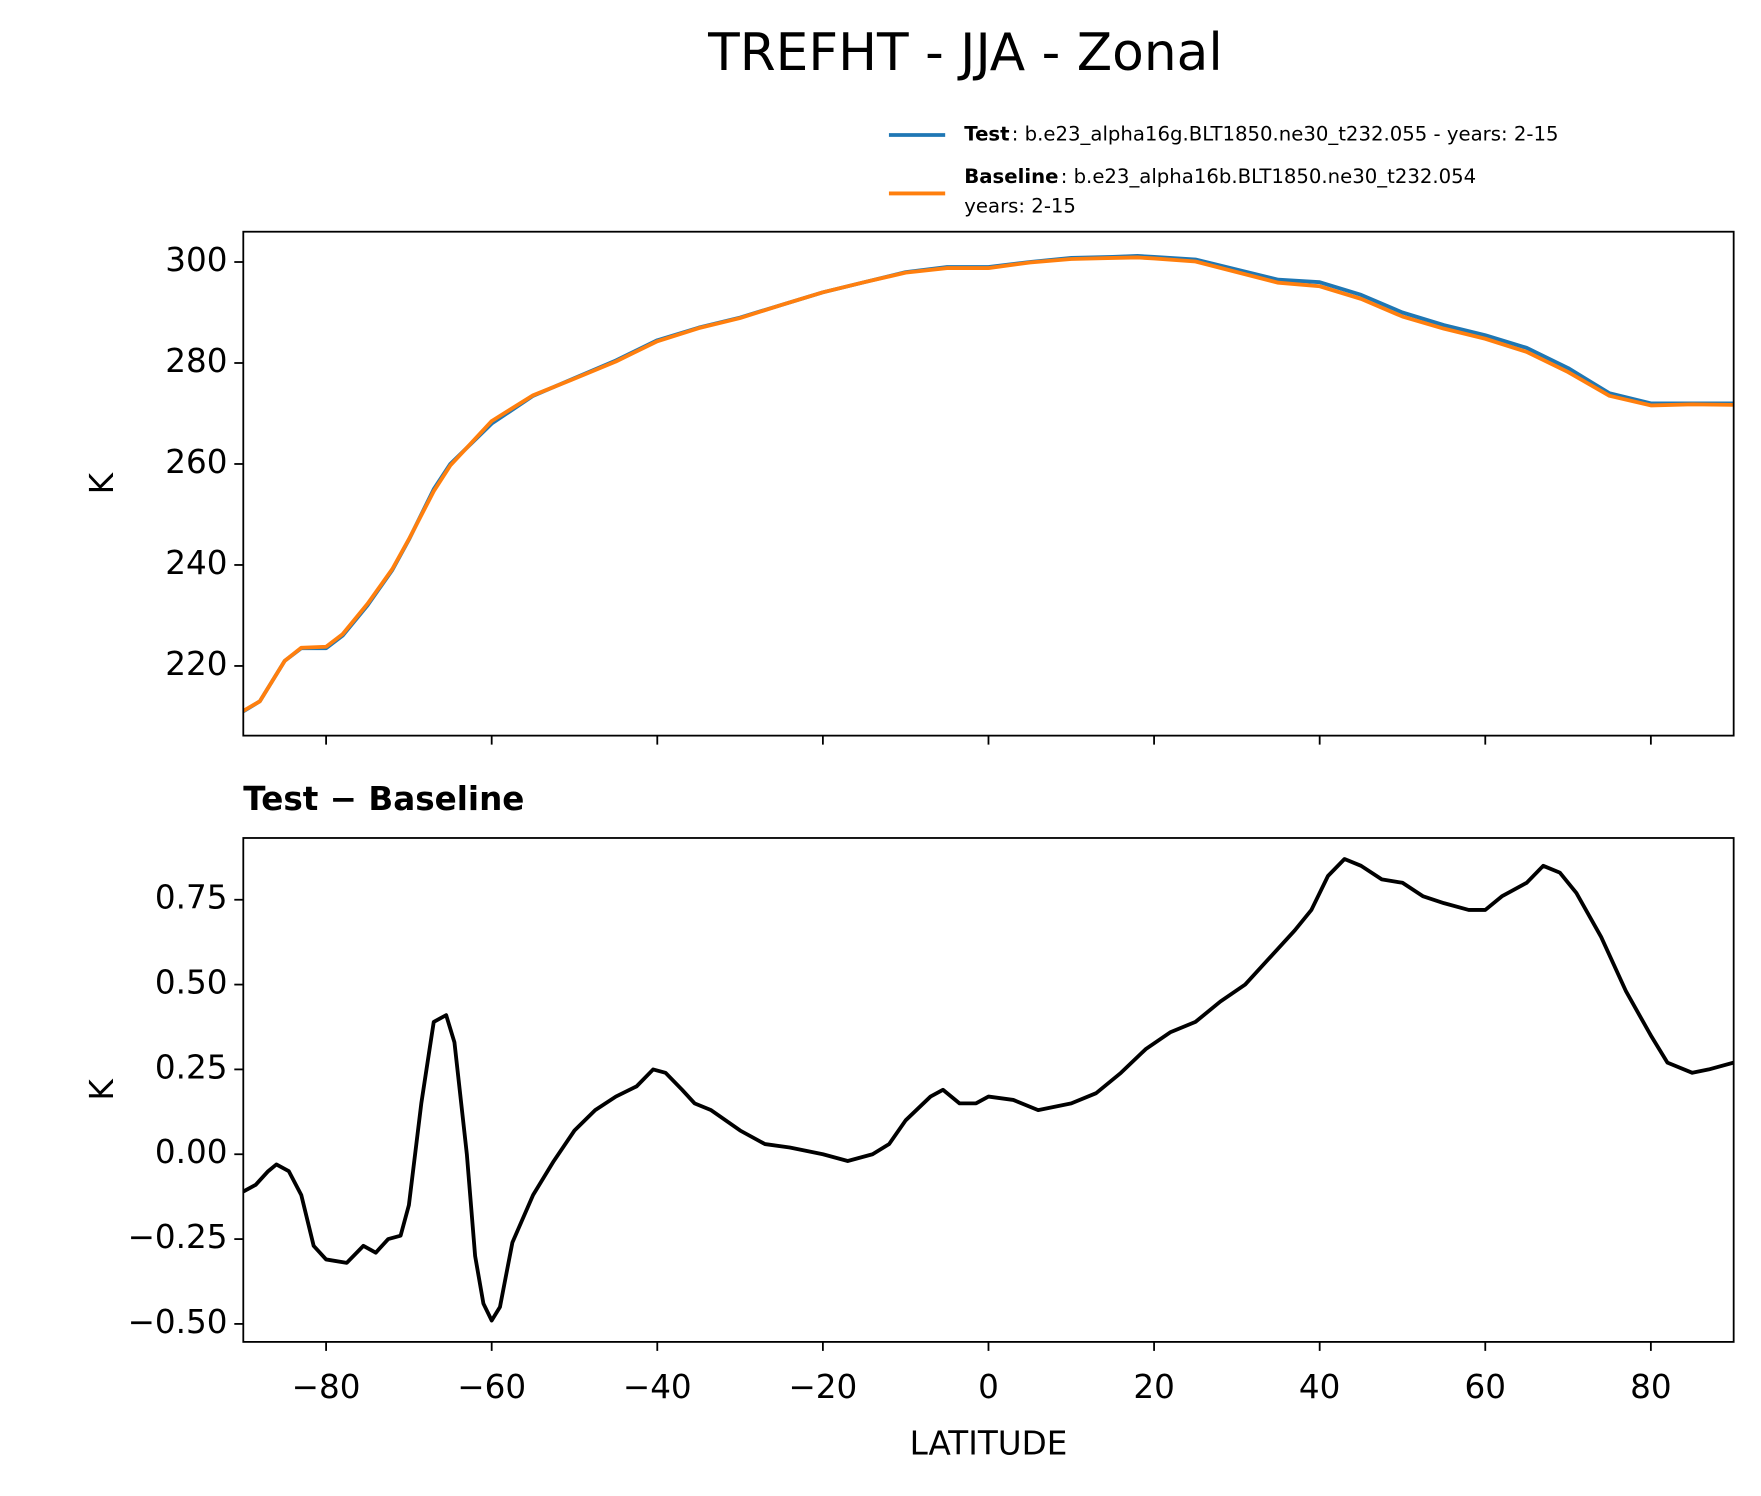 This screenshot has width=1761, height=1496. I want to click on y-tick-label: 0.00, so click(191, 1152).